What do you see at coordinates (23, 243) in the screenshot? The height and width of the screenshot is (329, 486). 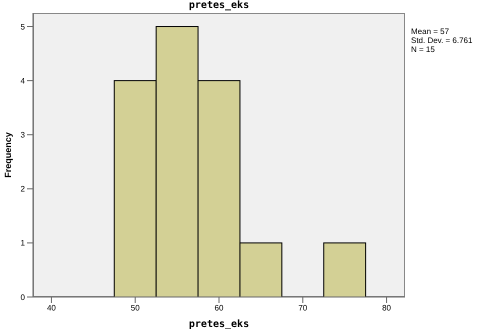 I see `y-tick-label: 1` at bounding box center [23, 243].